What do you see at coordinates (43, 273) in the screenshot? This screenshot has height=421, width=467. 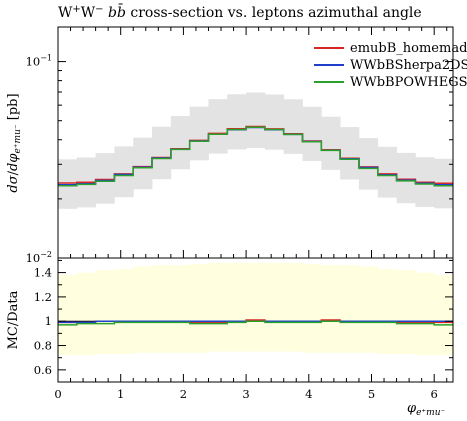 I see `ratio-y-tick-label-4: 1.4` at bounding box center [43, 273].